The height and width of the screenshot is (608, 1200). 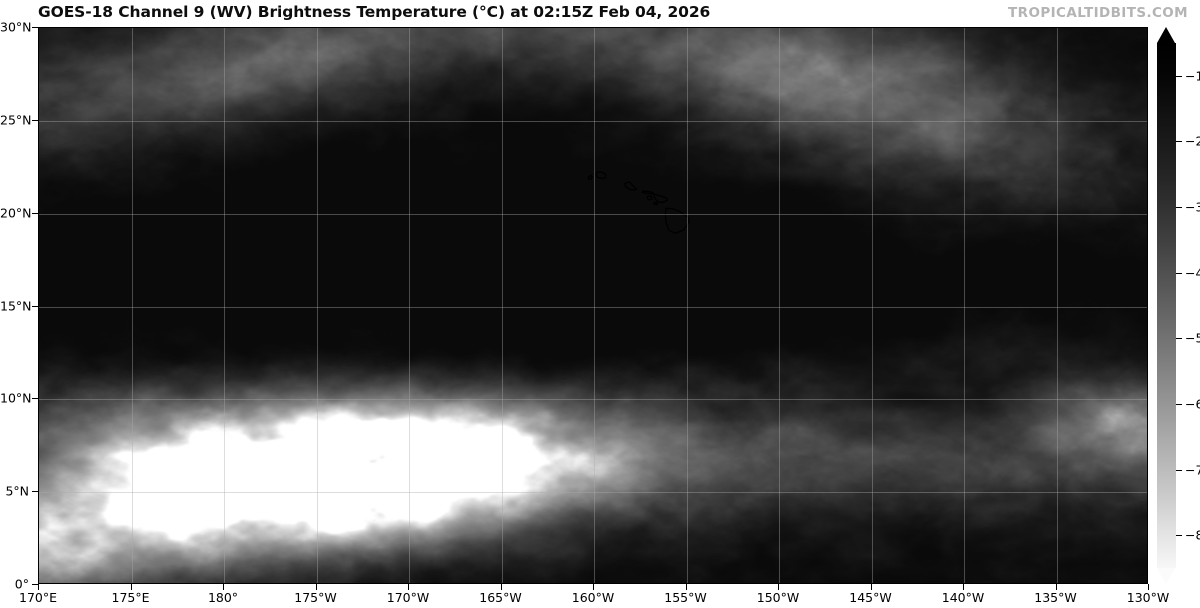 I want to click on axis-label-longitude: 135°W, so click(x=1055, y=597).